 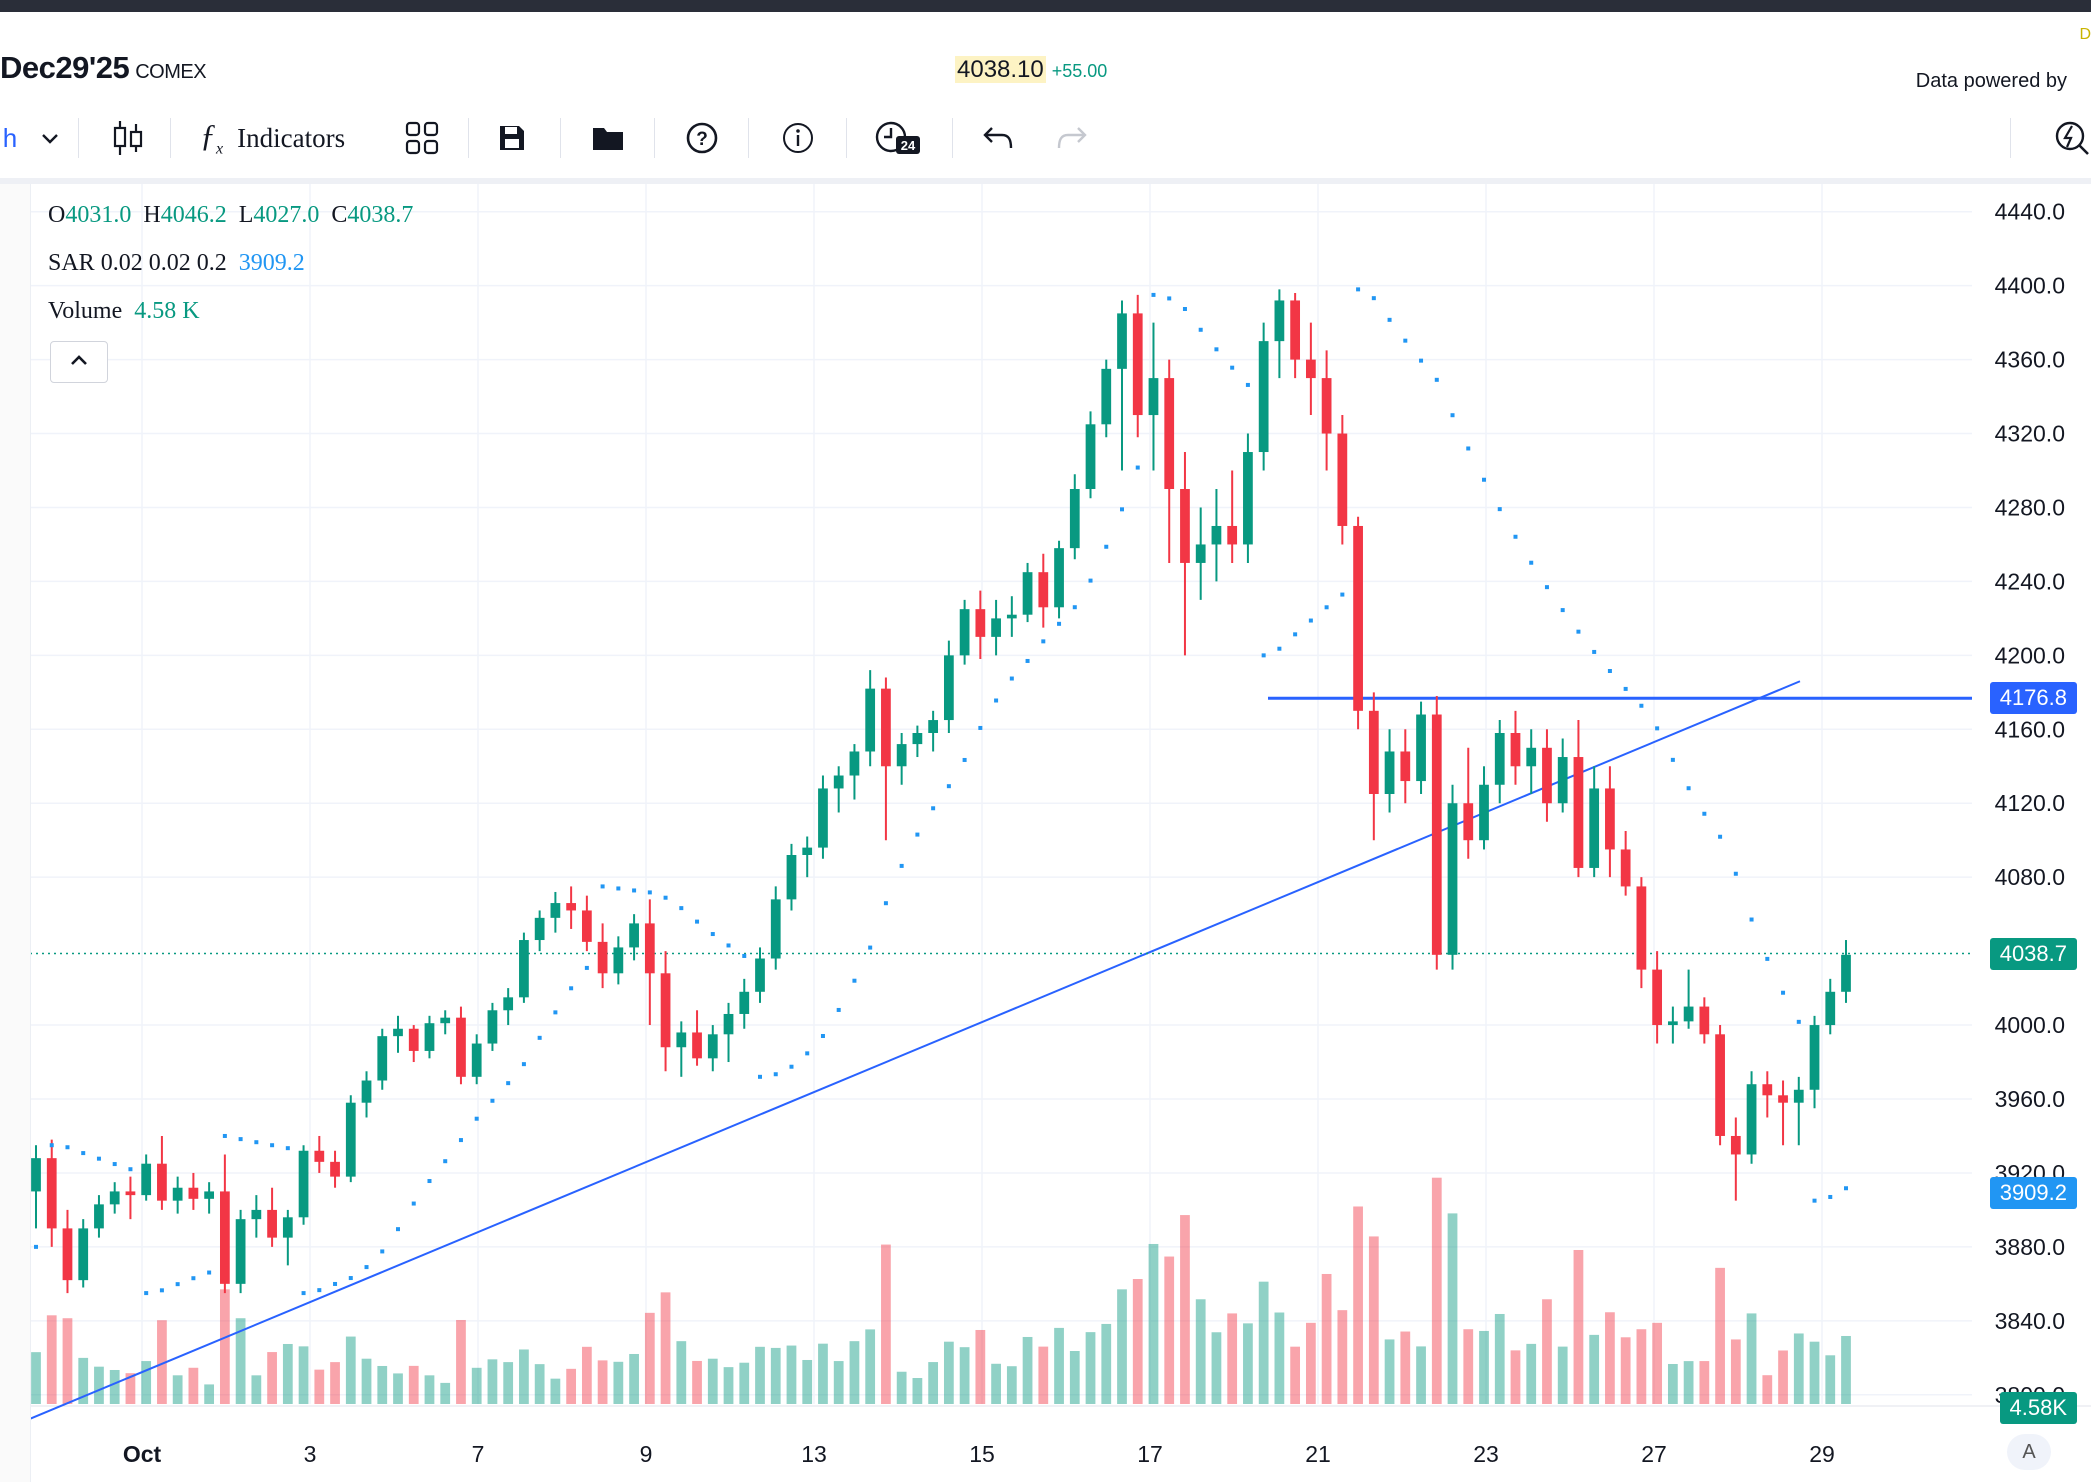 What do you see at coordinates (98, 215) in the screenshot?
I see `ohlc-open-value: 4031.0` at bounding box center [98, 215].